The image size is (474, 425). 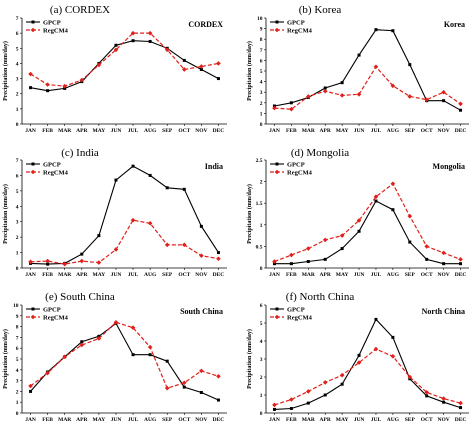 What do you see at coordinates (16, 306) in the screenshot?
I see `y-tick-label: 10` at bounding box center [16, 306].